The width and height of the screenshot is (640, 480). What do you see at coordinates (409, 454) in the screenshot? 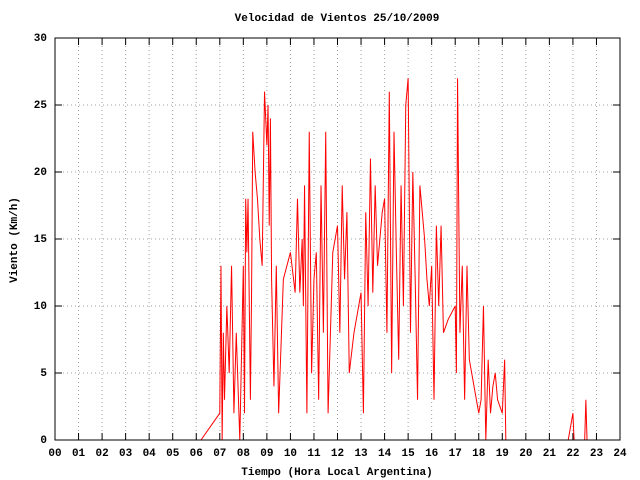
I see `x-tick-label: 15` at bounding box center [409, 454].